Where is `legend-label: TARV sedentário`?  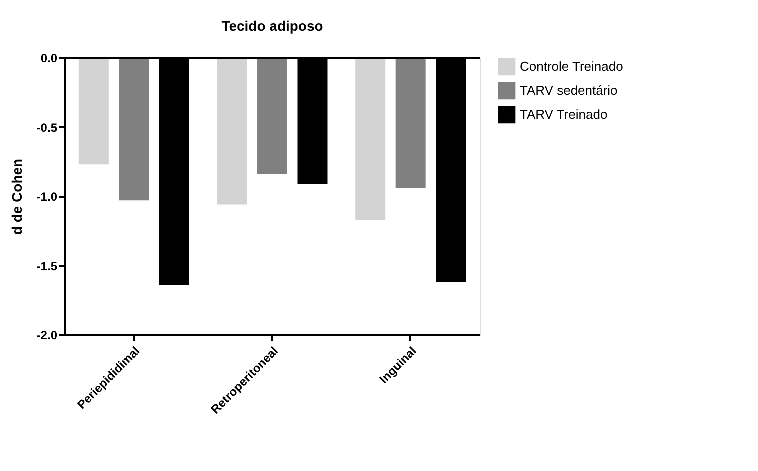
legend-label: TARV sedentário is located at coordinates (569, 90).